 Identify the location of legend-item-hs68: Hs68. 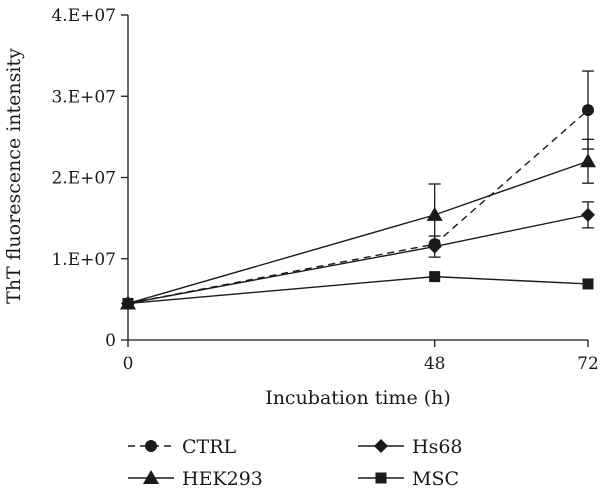
(410, 447).